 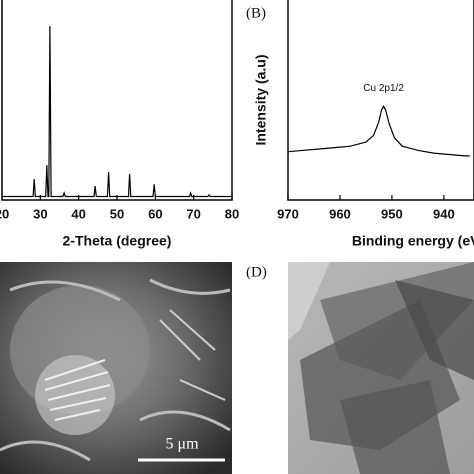 What do you see at coordinates (155, 213) in the screenshot?
I see `x-tick-label: 60` at bounding box center [155, 213].